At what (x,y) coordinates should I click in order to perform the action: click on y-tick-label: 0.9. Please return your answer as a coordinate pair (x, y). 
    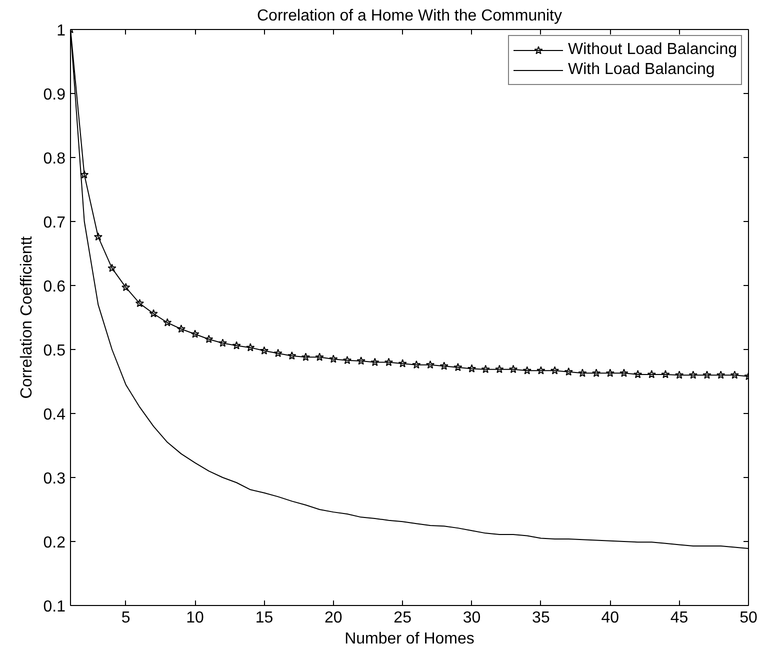
    Looking at the image, I should click on (54, 95).